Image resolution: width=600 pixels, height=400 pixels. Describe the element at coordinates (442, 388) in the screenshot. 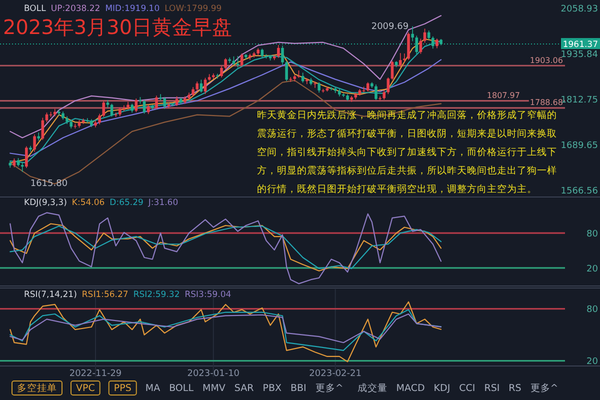

I see `text: KDJ` at that location.